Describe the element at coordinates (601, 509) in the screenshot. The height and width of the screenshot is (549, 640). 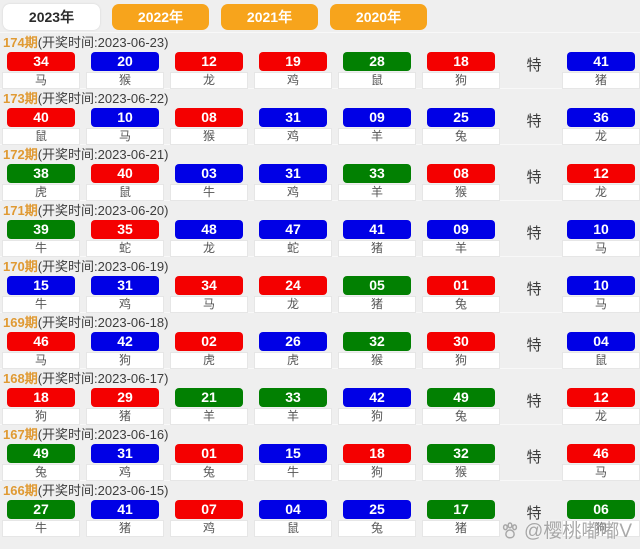
I see `number-ball: 06` at that location.